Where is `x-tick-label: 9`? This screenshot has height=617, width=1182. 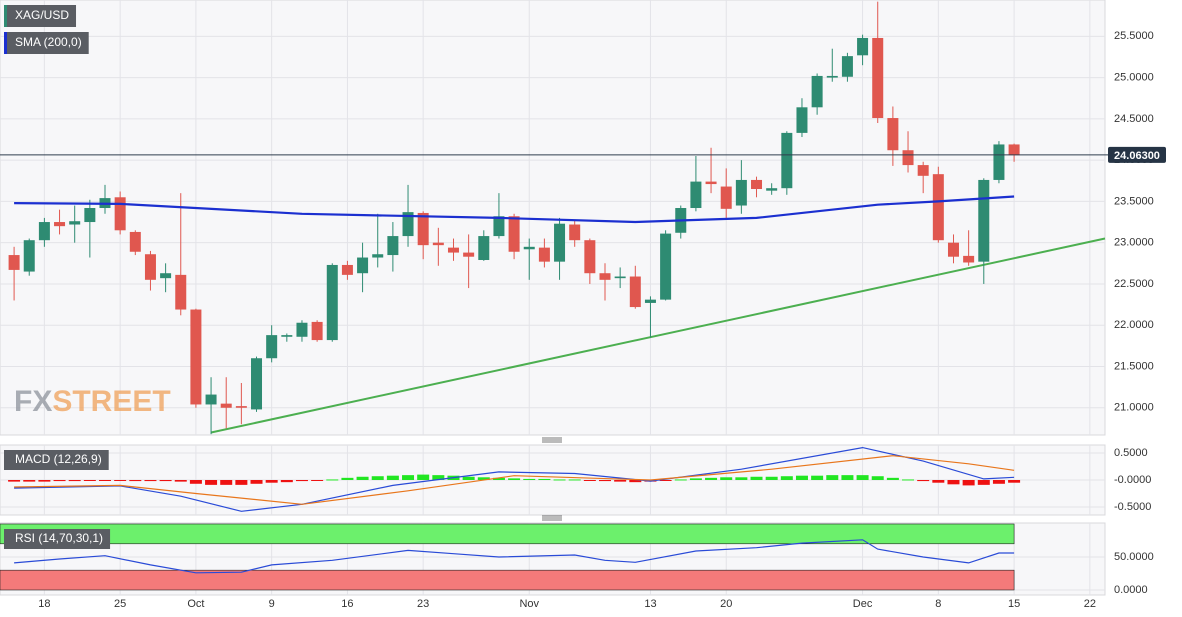
x-tick-label: 9 is located at coordinates (272, 604).